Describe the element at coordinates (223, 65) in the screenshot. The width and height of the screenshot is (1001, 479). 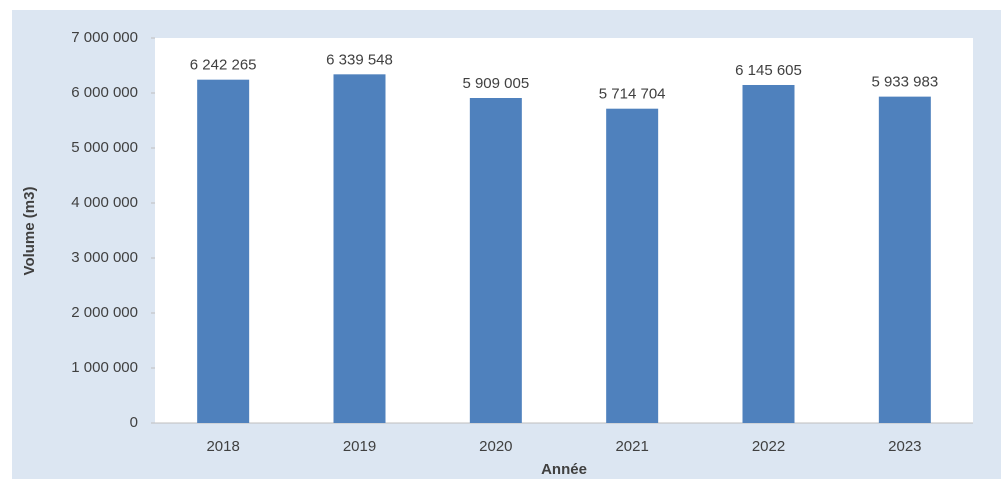
I see `data-label: 6 242 265` at that location.